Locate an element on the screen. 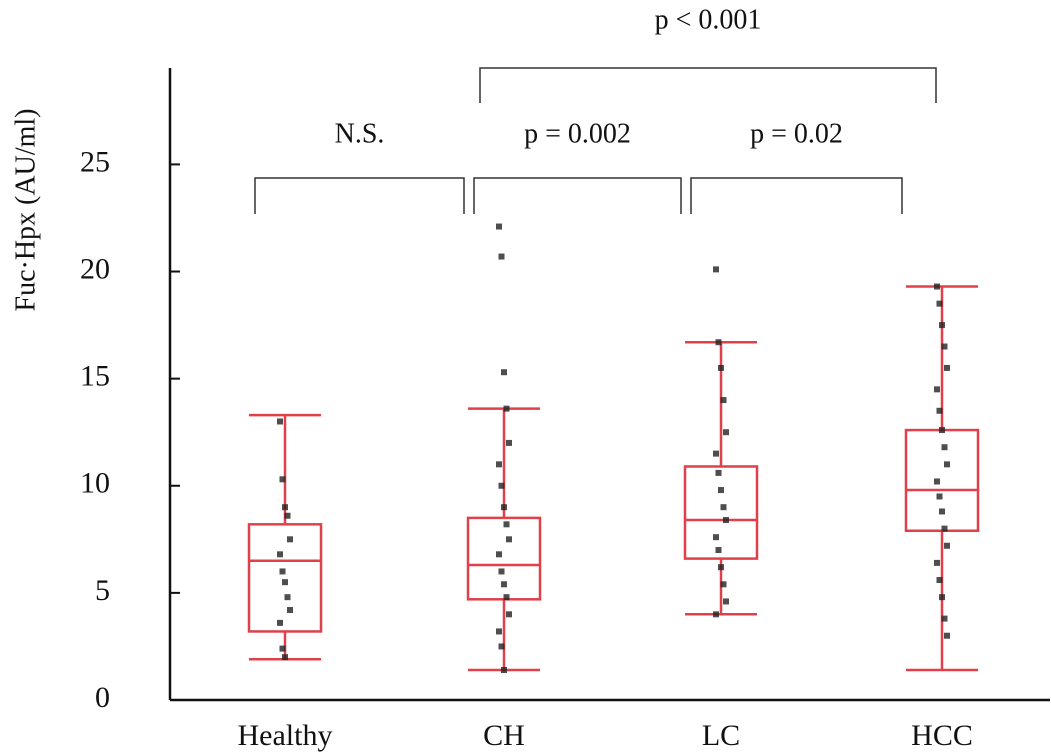 This screenshot has height=754, width=1051. significance-label: p = 0.002 is located at coordinates (577, 133).